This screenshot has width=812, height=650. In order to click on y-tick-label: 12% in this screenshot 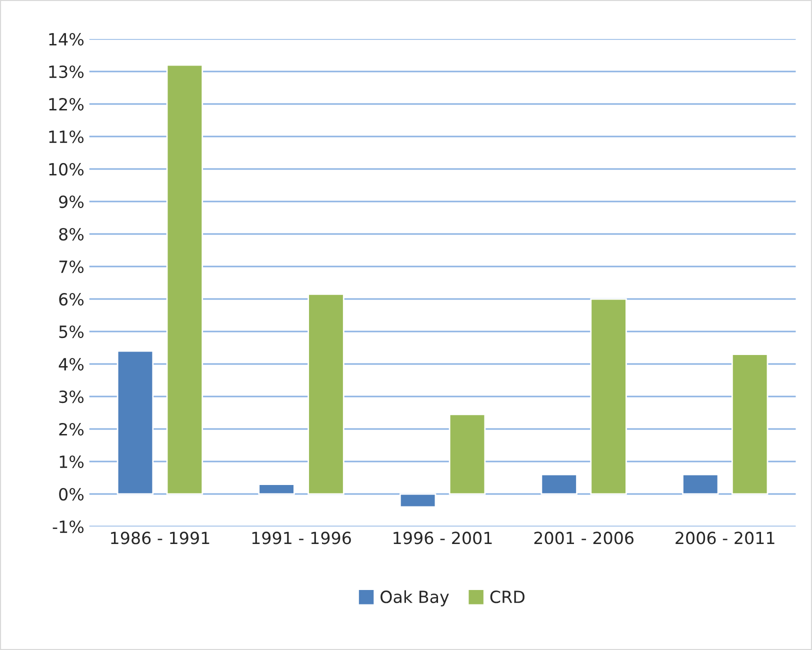, I will do `click(66, 104)`.